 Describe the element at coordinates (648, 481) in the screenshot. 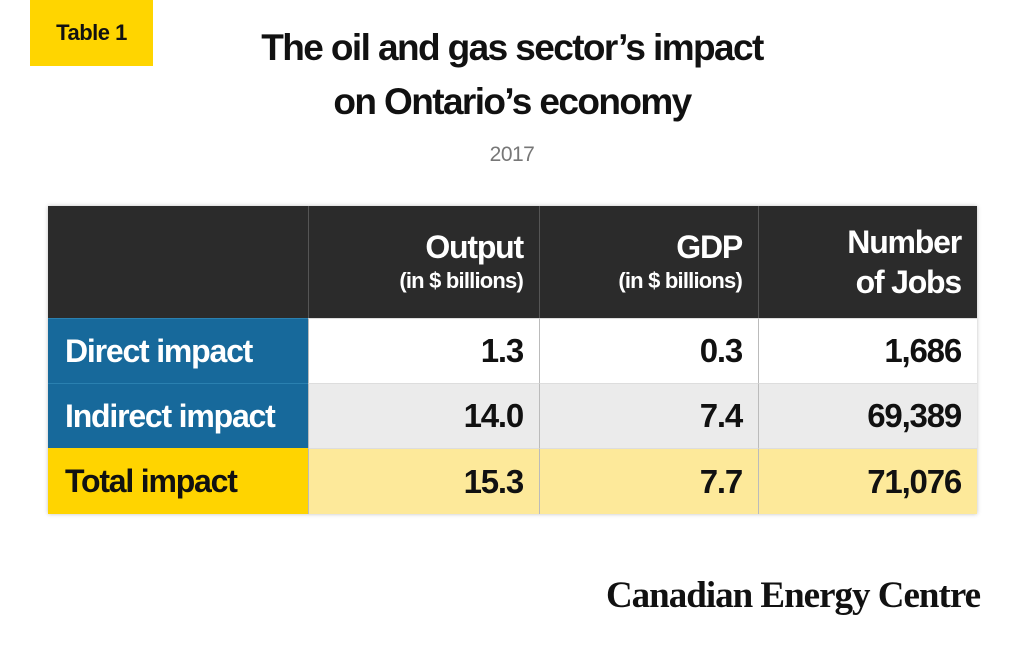

I see `table-cell: 7.7` at that location.